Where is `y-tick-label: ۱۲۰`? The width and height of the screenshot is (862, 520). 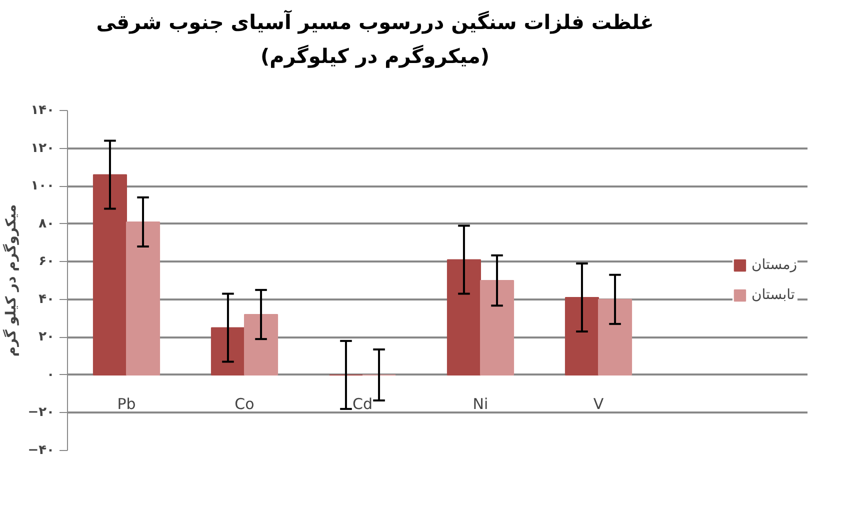
y-tick-label: ۱۲۰ is located at coordinates (42, 148).